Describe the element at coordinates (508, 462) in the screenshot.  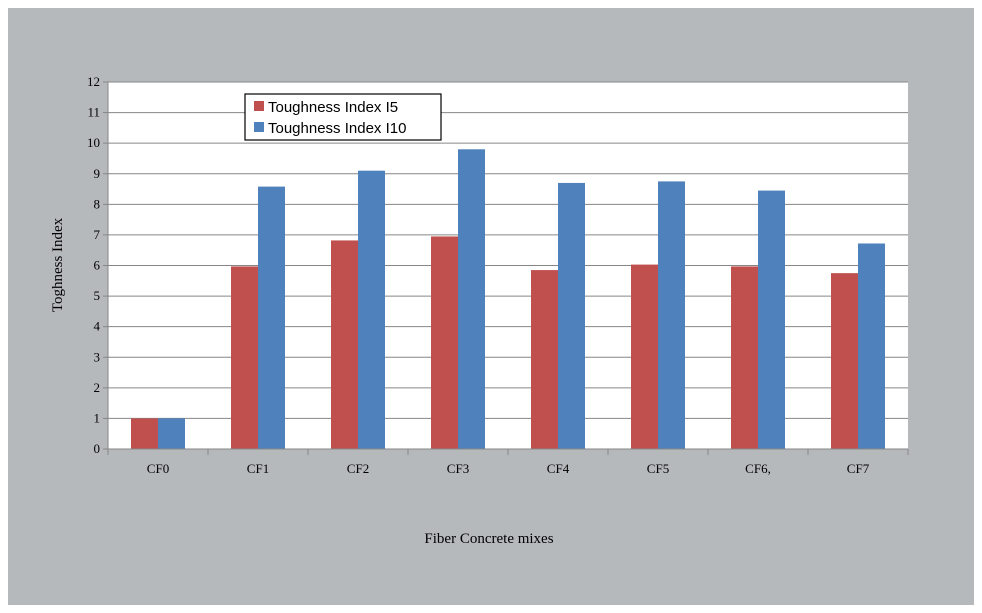
I see `x-axis-ticks: CF0 CF1 CF2 CF3 CF4 CF5 CF6, CF7` at that location.